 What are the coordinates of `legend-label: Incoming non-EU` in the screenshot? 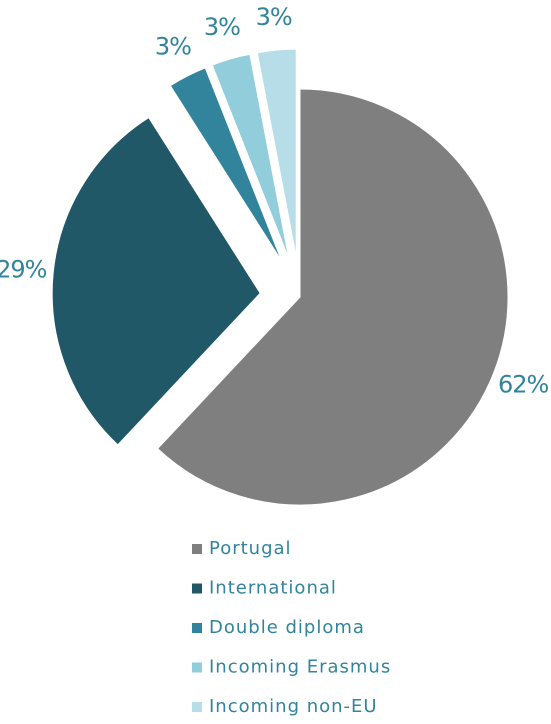 It's located at (293, 706).